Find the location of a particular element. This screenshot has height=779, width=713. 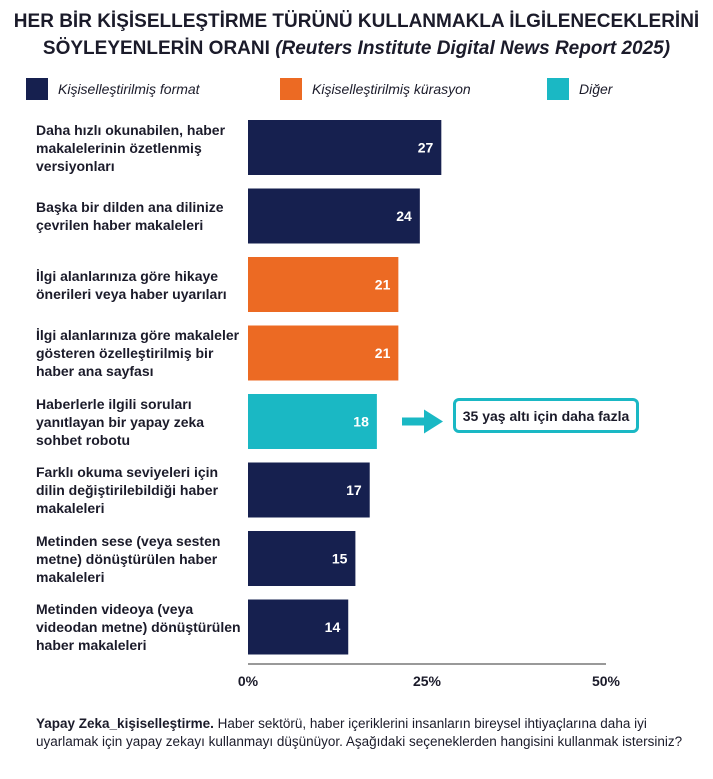

legend-label-other: Diğer is located at coordinates (596, 89).